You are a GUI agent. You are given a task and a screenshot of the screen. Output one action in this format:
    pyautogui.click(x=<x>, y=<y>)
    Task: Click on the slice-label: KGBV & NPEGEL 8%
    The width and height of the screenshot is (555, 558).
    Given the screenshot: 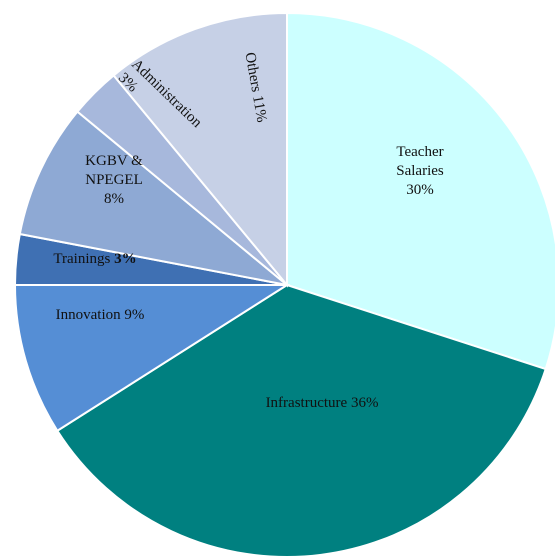 What is the action you would take?
    pyautogui.click(x=114, y=180)
    